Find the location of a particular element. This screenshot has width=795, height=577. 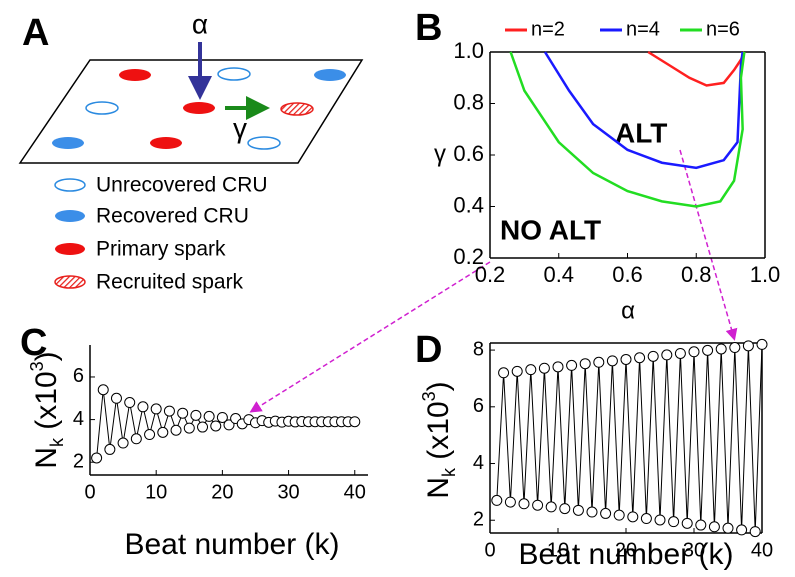

legend-label: Recovered CRU is located at coordinates (172, 216).